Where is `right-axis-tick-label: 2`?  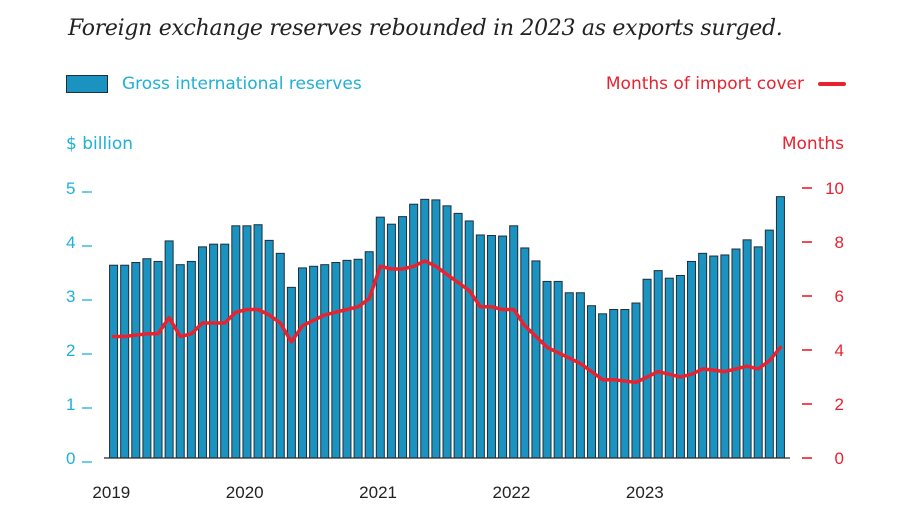 right-axis-tick-label: 2 is located at coordinates (839, 404).